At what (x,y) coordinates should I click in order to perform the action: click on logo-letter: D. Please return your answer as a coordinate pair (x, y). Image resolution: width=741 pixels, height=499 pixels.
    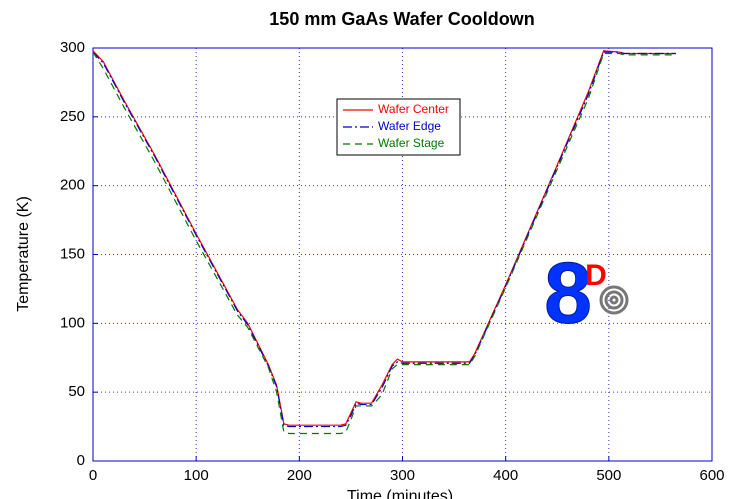
    Looking at the image, I should click on (596, 275).